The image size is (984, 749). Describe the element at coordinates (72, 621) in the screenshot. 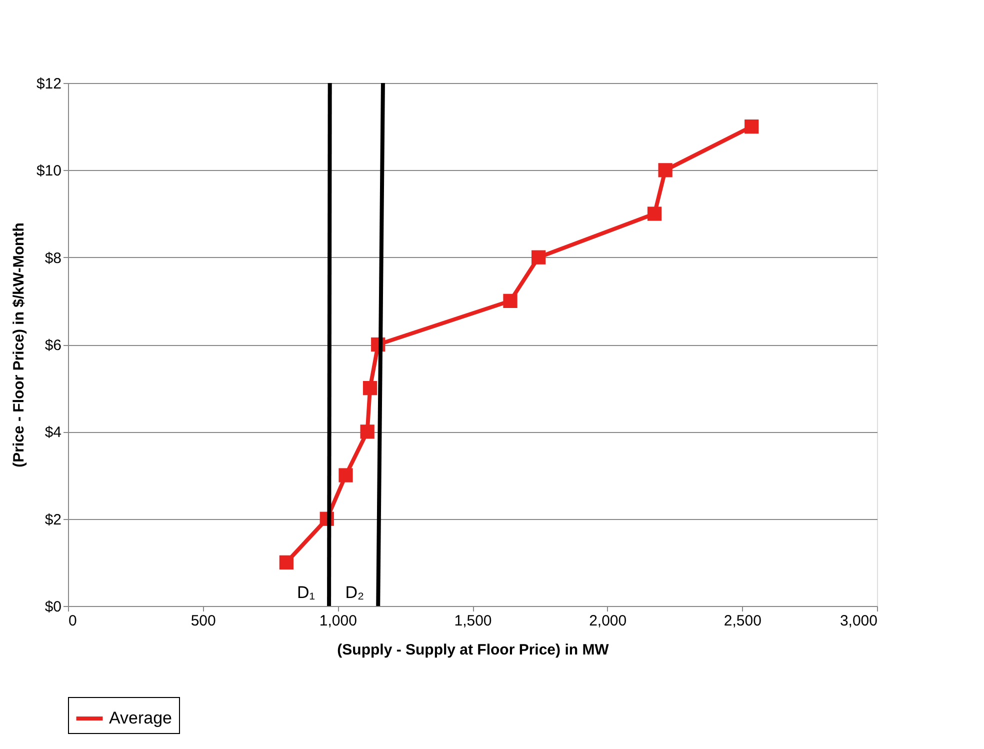

I see `x-tick-label: 0` at that location.